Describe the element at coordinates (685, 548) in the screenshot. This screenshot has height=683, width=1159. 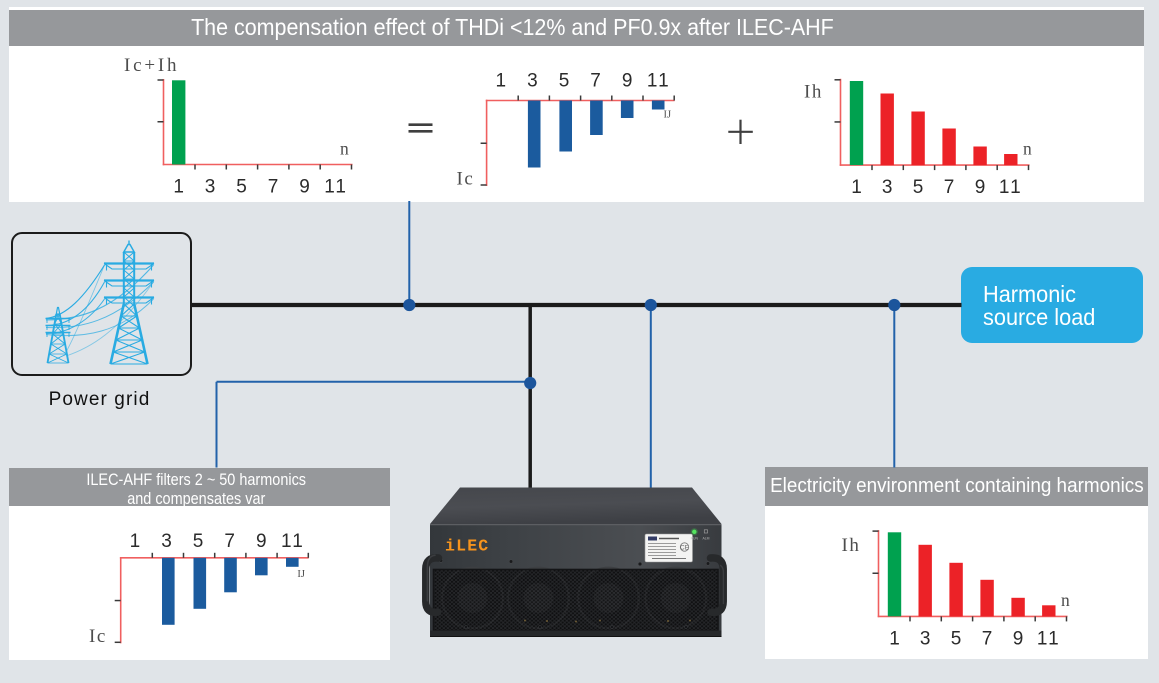
I see `svg-text: CE` at that location.